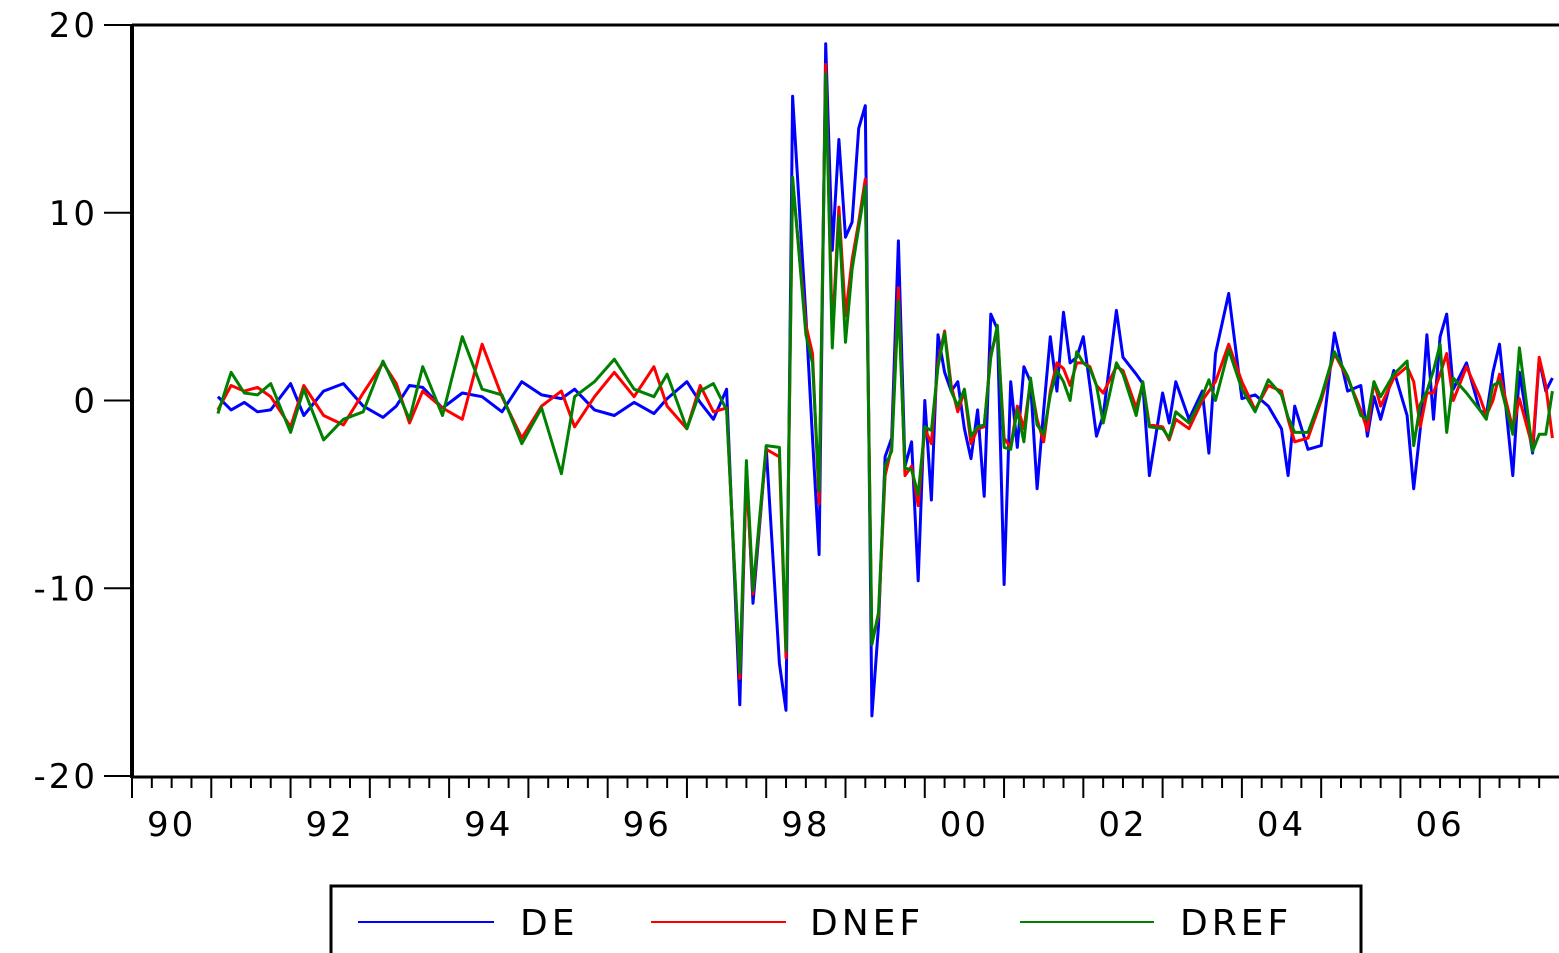 The image size is (1559, 953). What do you see at coordinates (171, 825) in the screenshot?
I see `x-tick-label: 90` at bounding box center [171, 825].